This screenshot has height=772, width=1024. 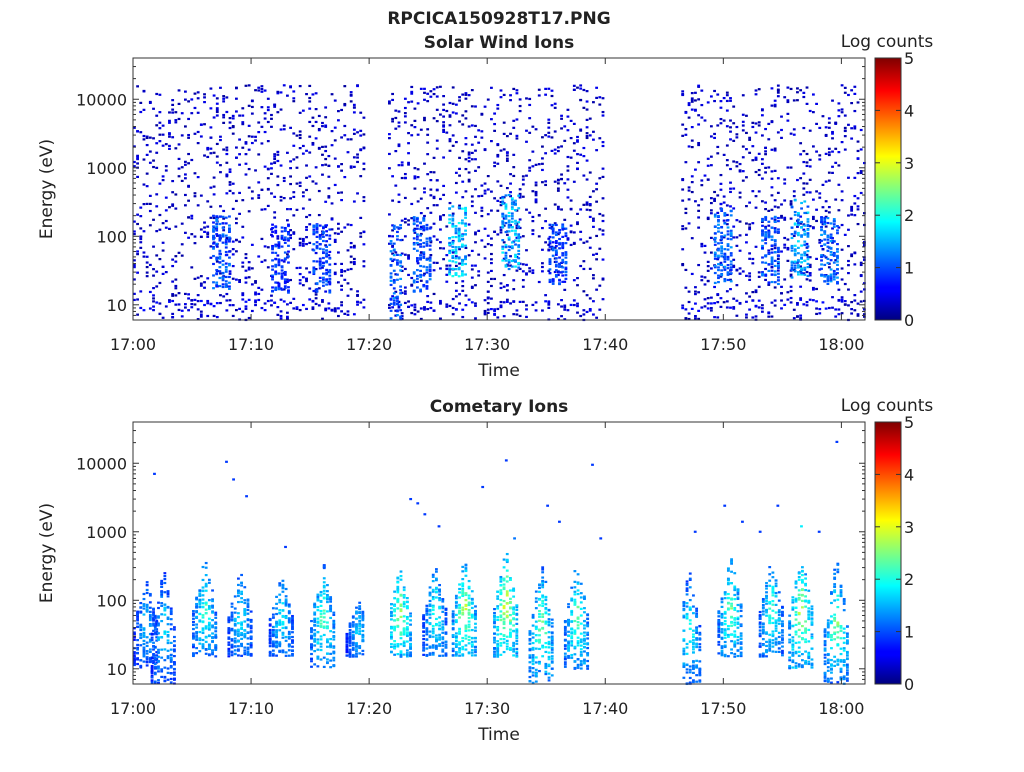 I want to click on low-energy-cell, so click(x=140, y=308).